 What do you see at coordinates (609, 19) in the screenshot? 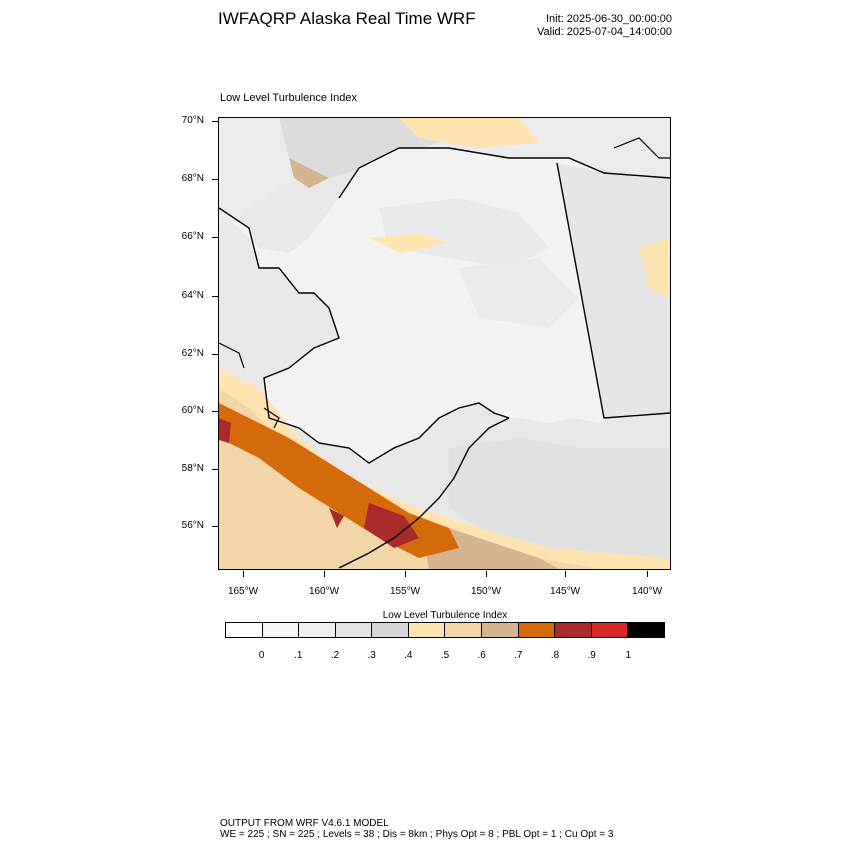
I see `init-time: Init: 2025-06-30_00:00:00` at bounding box center [609, 19].